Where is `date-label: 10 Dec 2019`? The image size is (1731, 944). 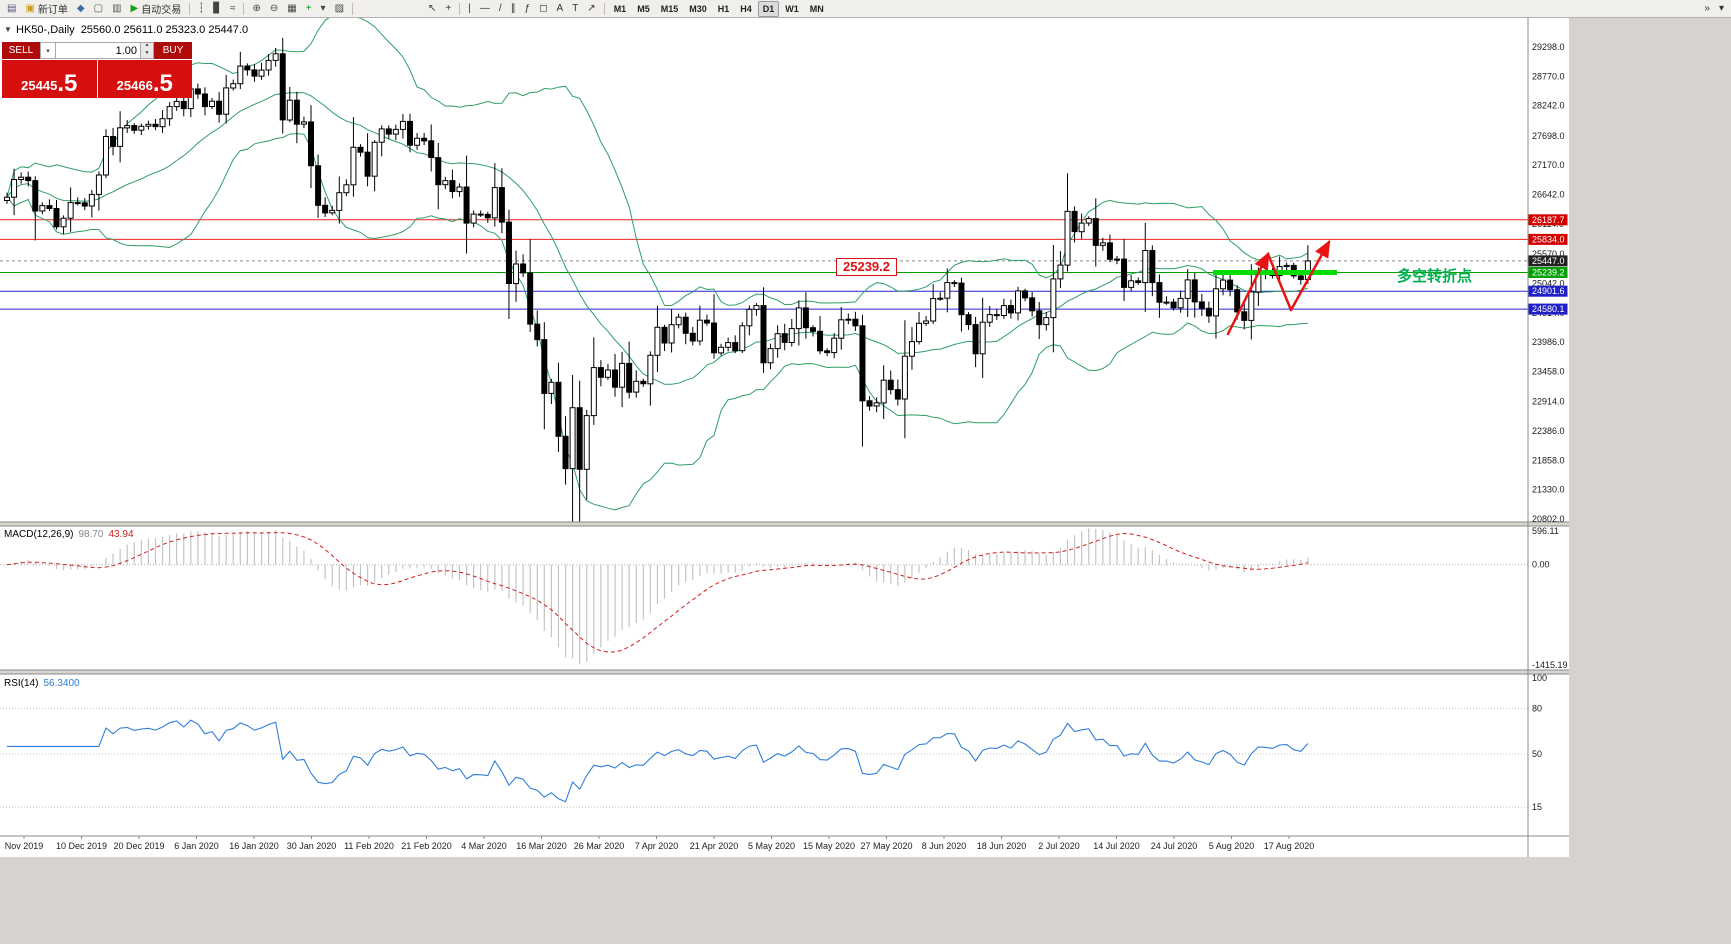 date-label: 10 Dec 2019 is located at coordinates (81, 846).